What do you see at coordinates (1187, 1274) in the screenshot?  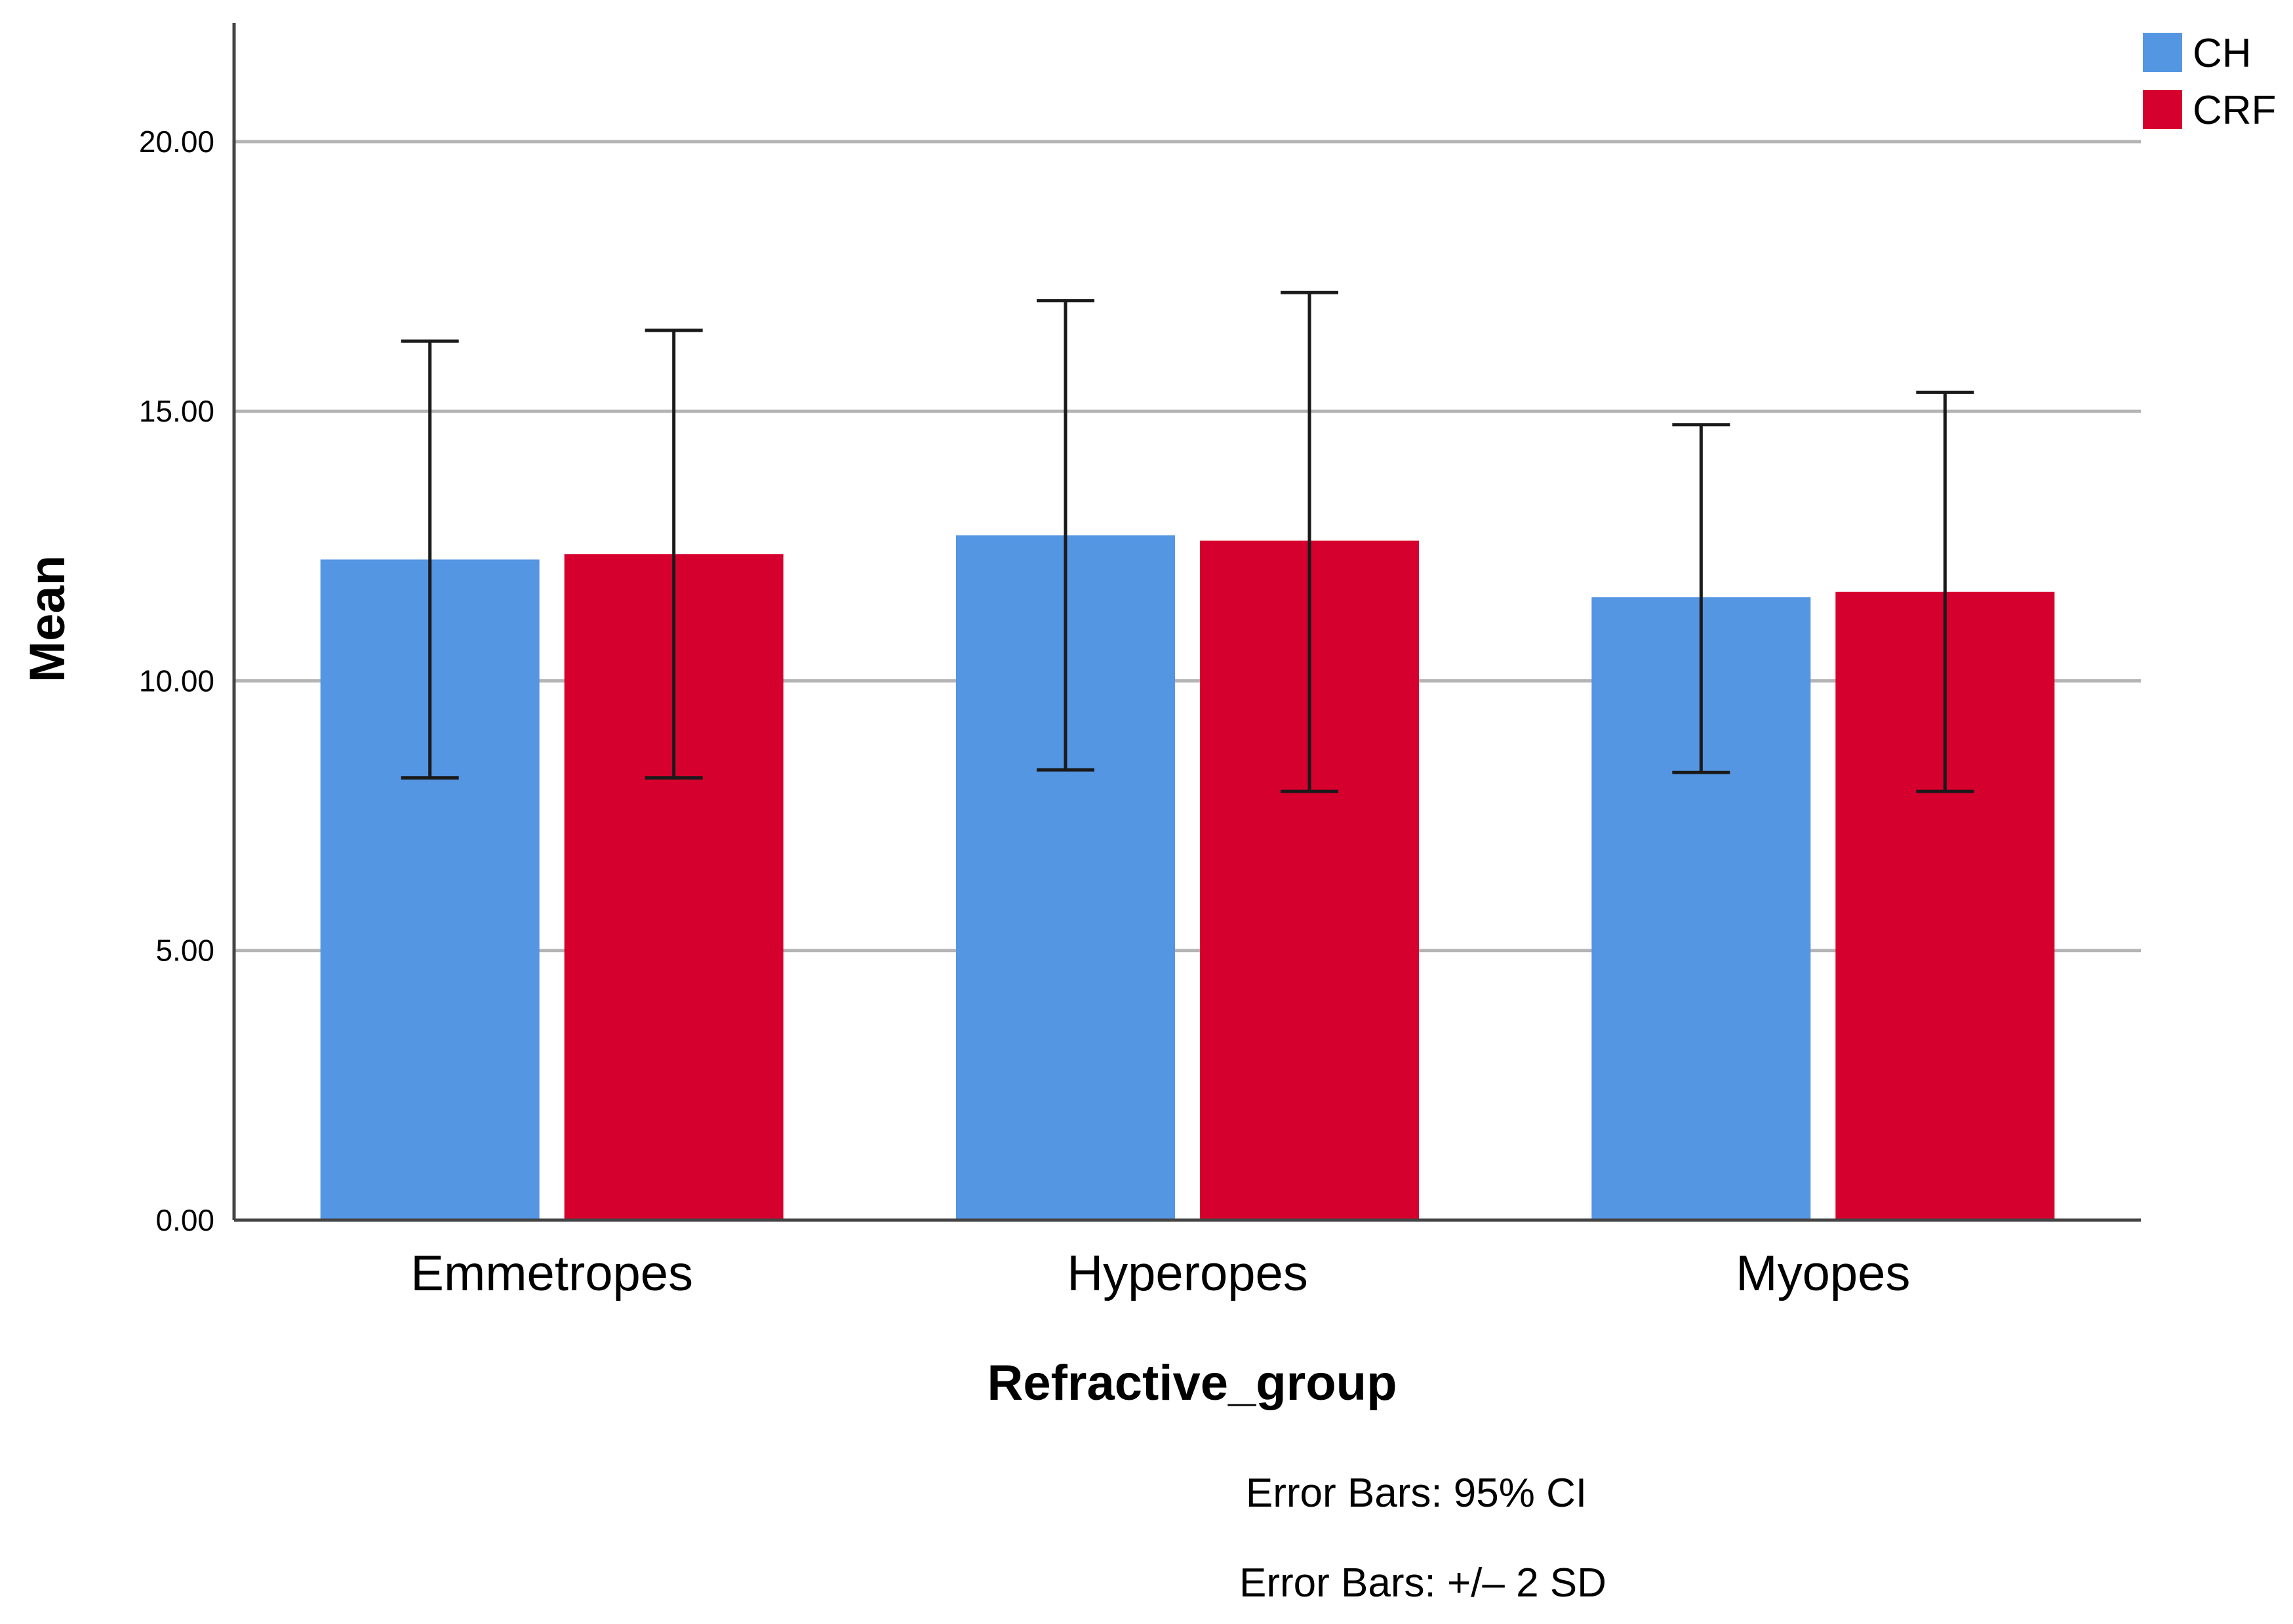 I see `x-category-label: Hyperopes` at bounding box center [1187, 1274].